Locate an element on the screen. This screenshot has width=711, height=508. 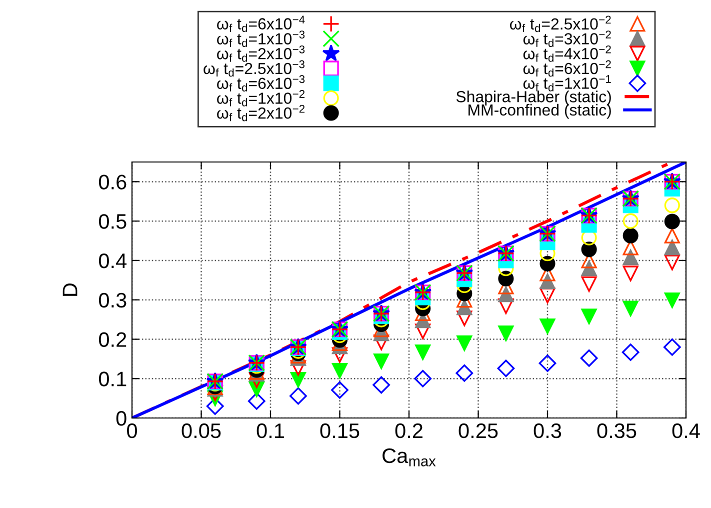
y-tick-label: 0.2 is located at coordinates (112, 339).